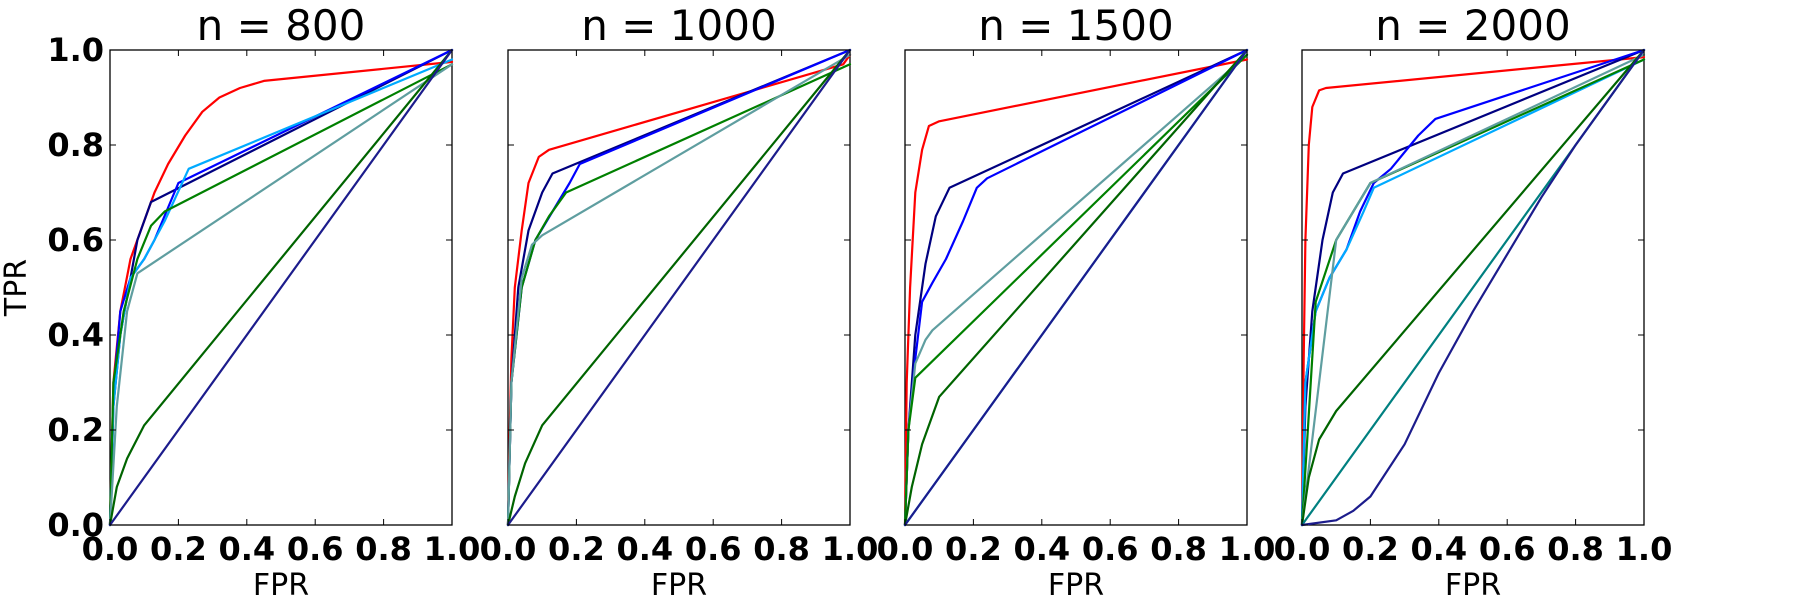 The width and height of the screenshot is (1797, 597). I want to click on y-tick-label: 0.8, so click(75, 145).